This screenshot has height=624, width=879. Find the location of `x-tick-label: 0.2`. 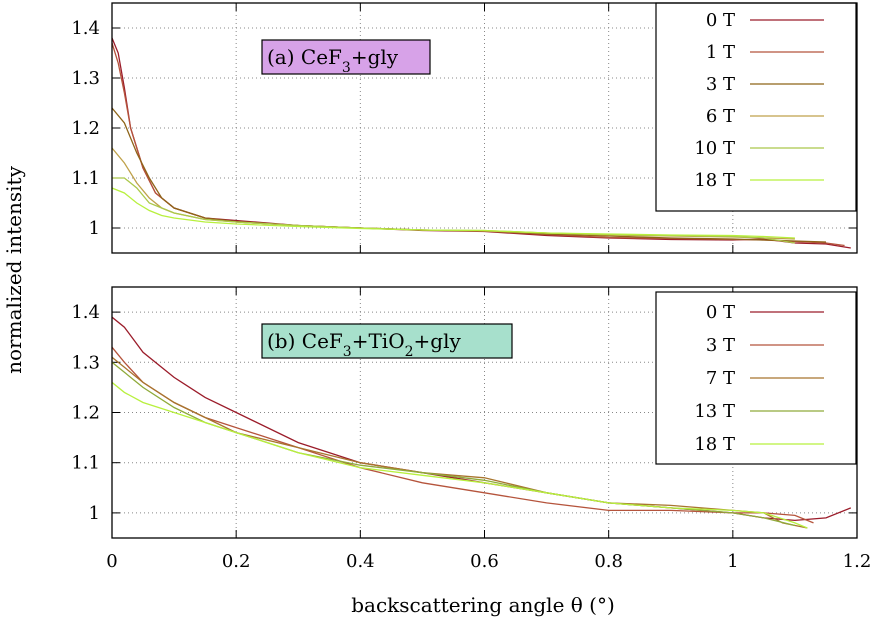

x-tick-label: 0.2 is located at coordinates (236, 561).